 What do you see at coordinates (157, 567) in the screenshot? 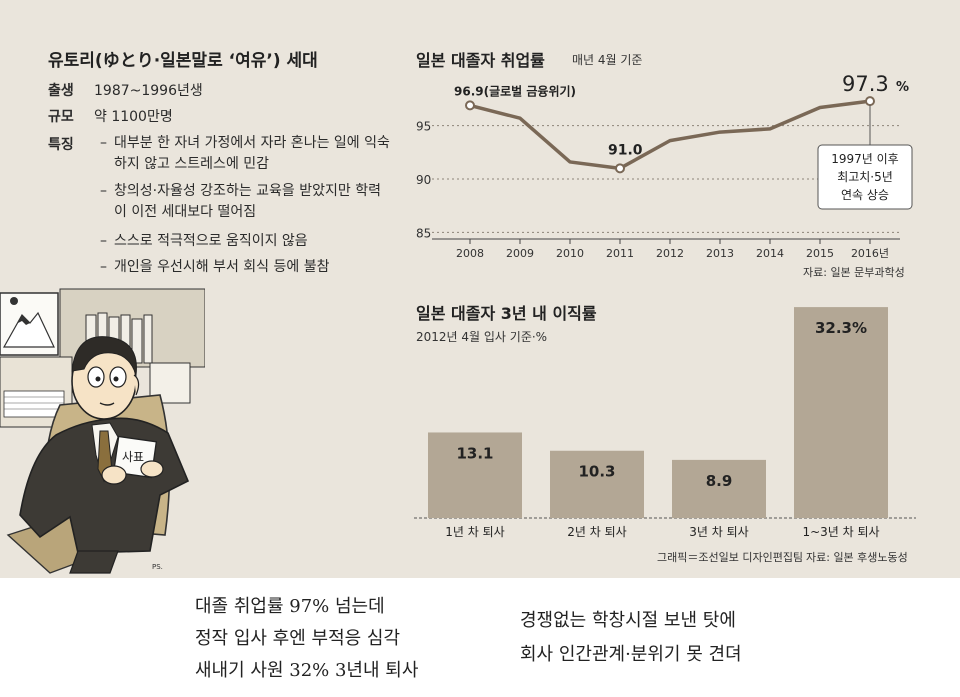
I see `artist-signature: PS.` at bounding box center [157, 567].